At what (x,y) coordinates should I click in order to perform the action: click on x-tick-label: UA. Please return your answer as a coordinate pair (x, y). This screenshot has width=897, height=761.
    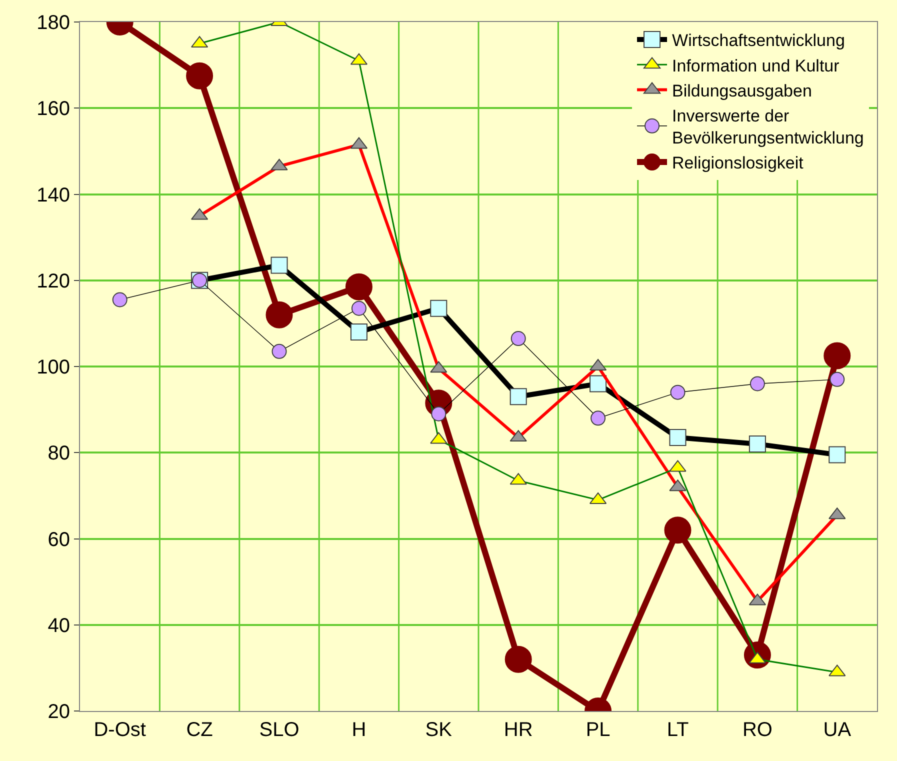
    Looking at the image, I should click on (837, 730).